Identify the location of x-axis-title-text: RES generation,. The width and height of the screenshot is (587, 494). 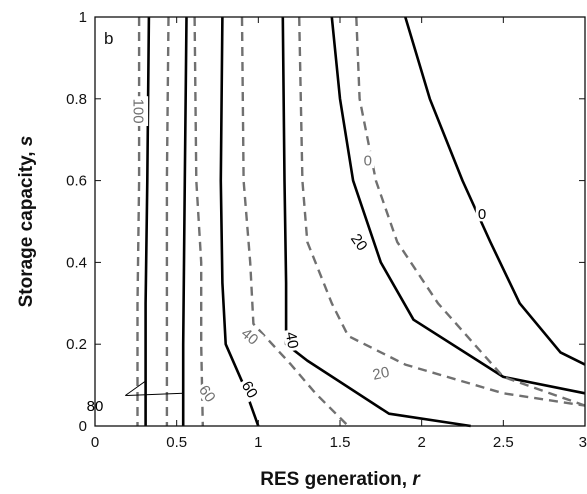
(336, 479).